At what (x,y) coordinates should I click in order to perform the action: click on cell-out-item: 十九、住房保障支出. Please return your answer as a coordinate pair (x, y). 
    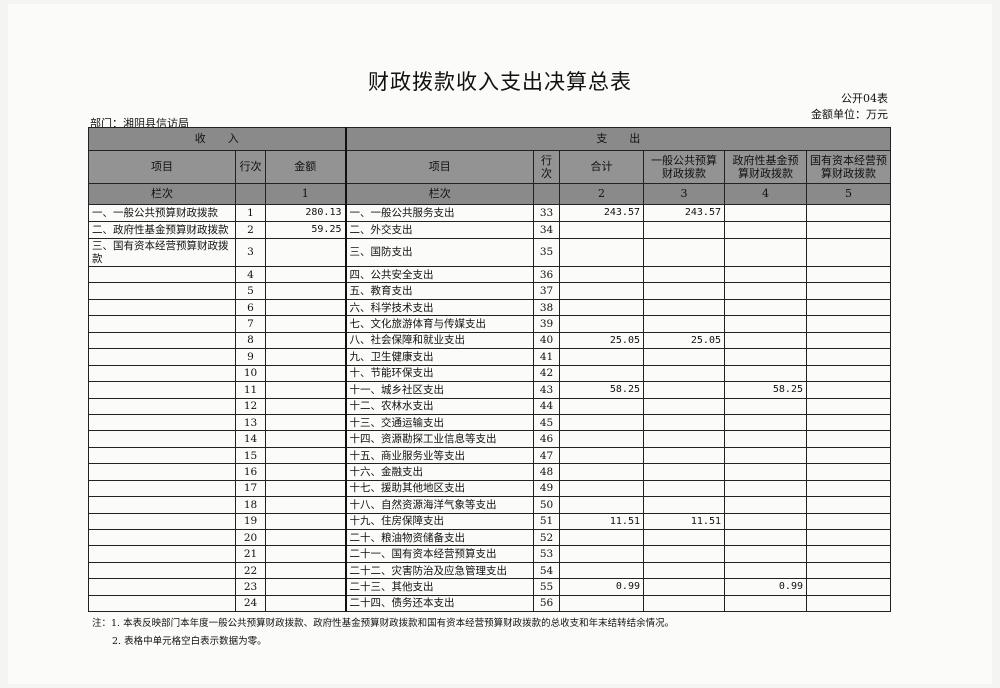
    Looking at the image, I should click on (439, 521).